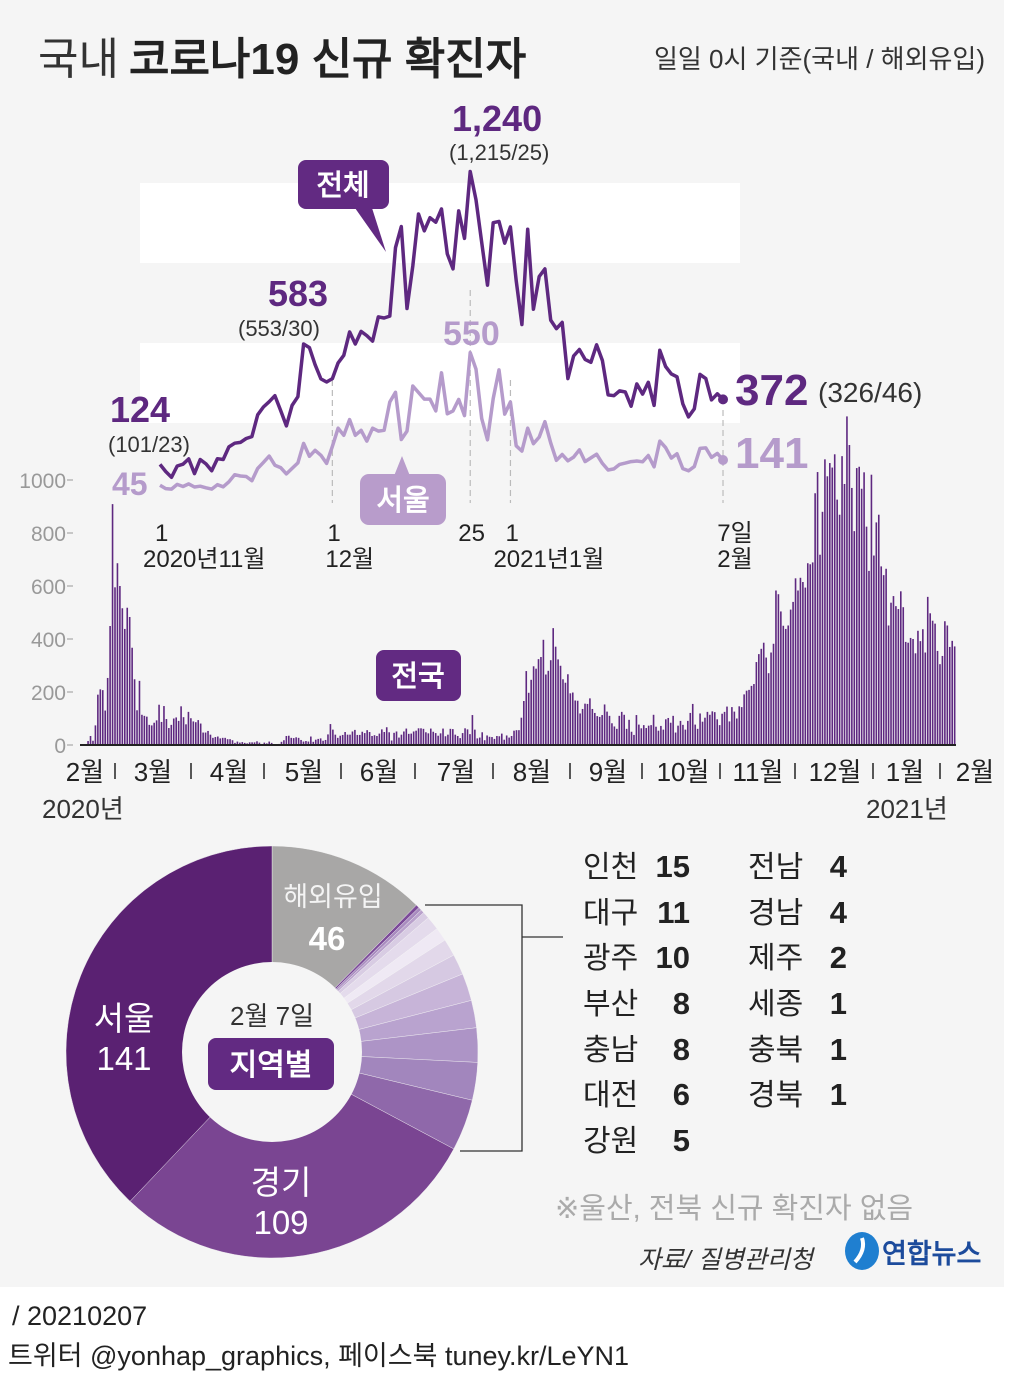 Image resolution: width=1009 pixels, height=1378 pixels. What do you see at coordinates (60, 746) in the screenshot?
I see `y-tick-label: 0` at bounding box center [60, 746].